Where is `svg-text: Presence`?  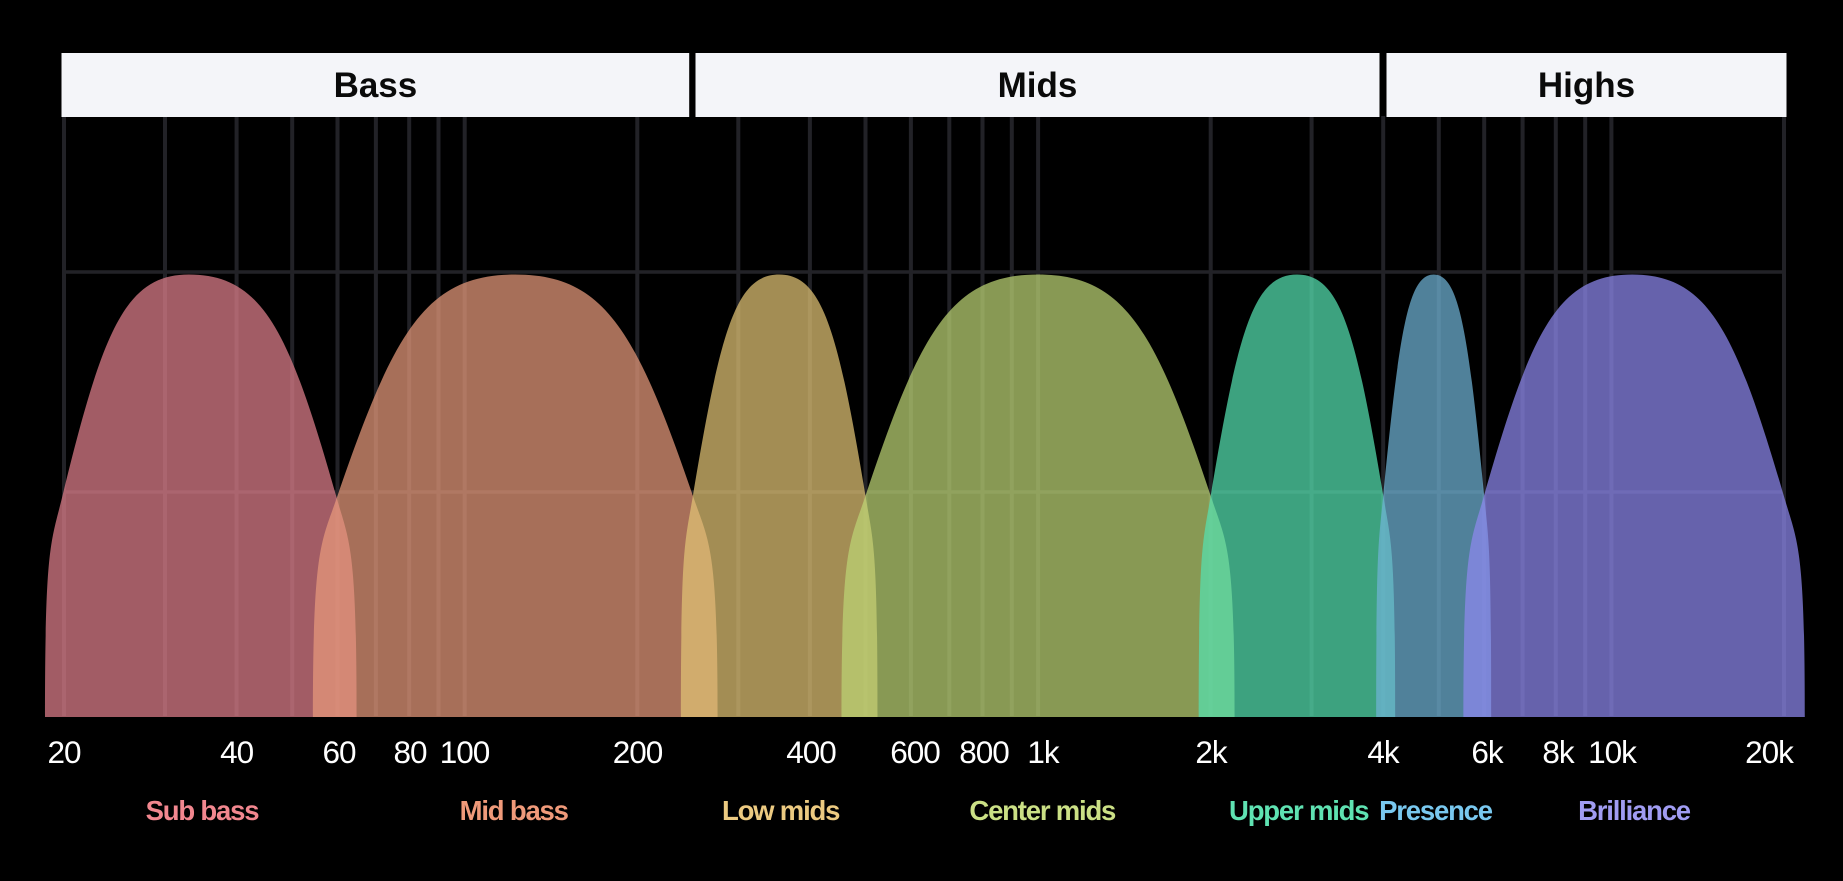
svg-text: Presence is located at coordinates (1436, 810).